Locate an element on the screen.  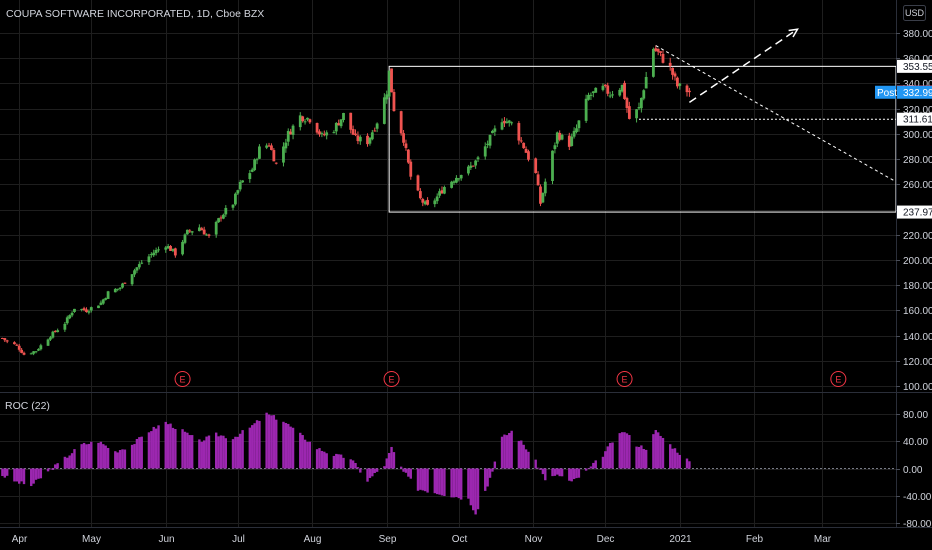
currency-label: USD is located at coordinates (915, 13).